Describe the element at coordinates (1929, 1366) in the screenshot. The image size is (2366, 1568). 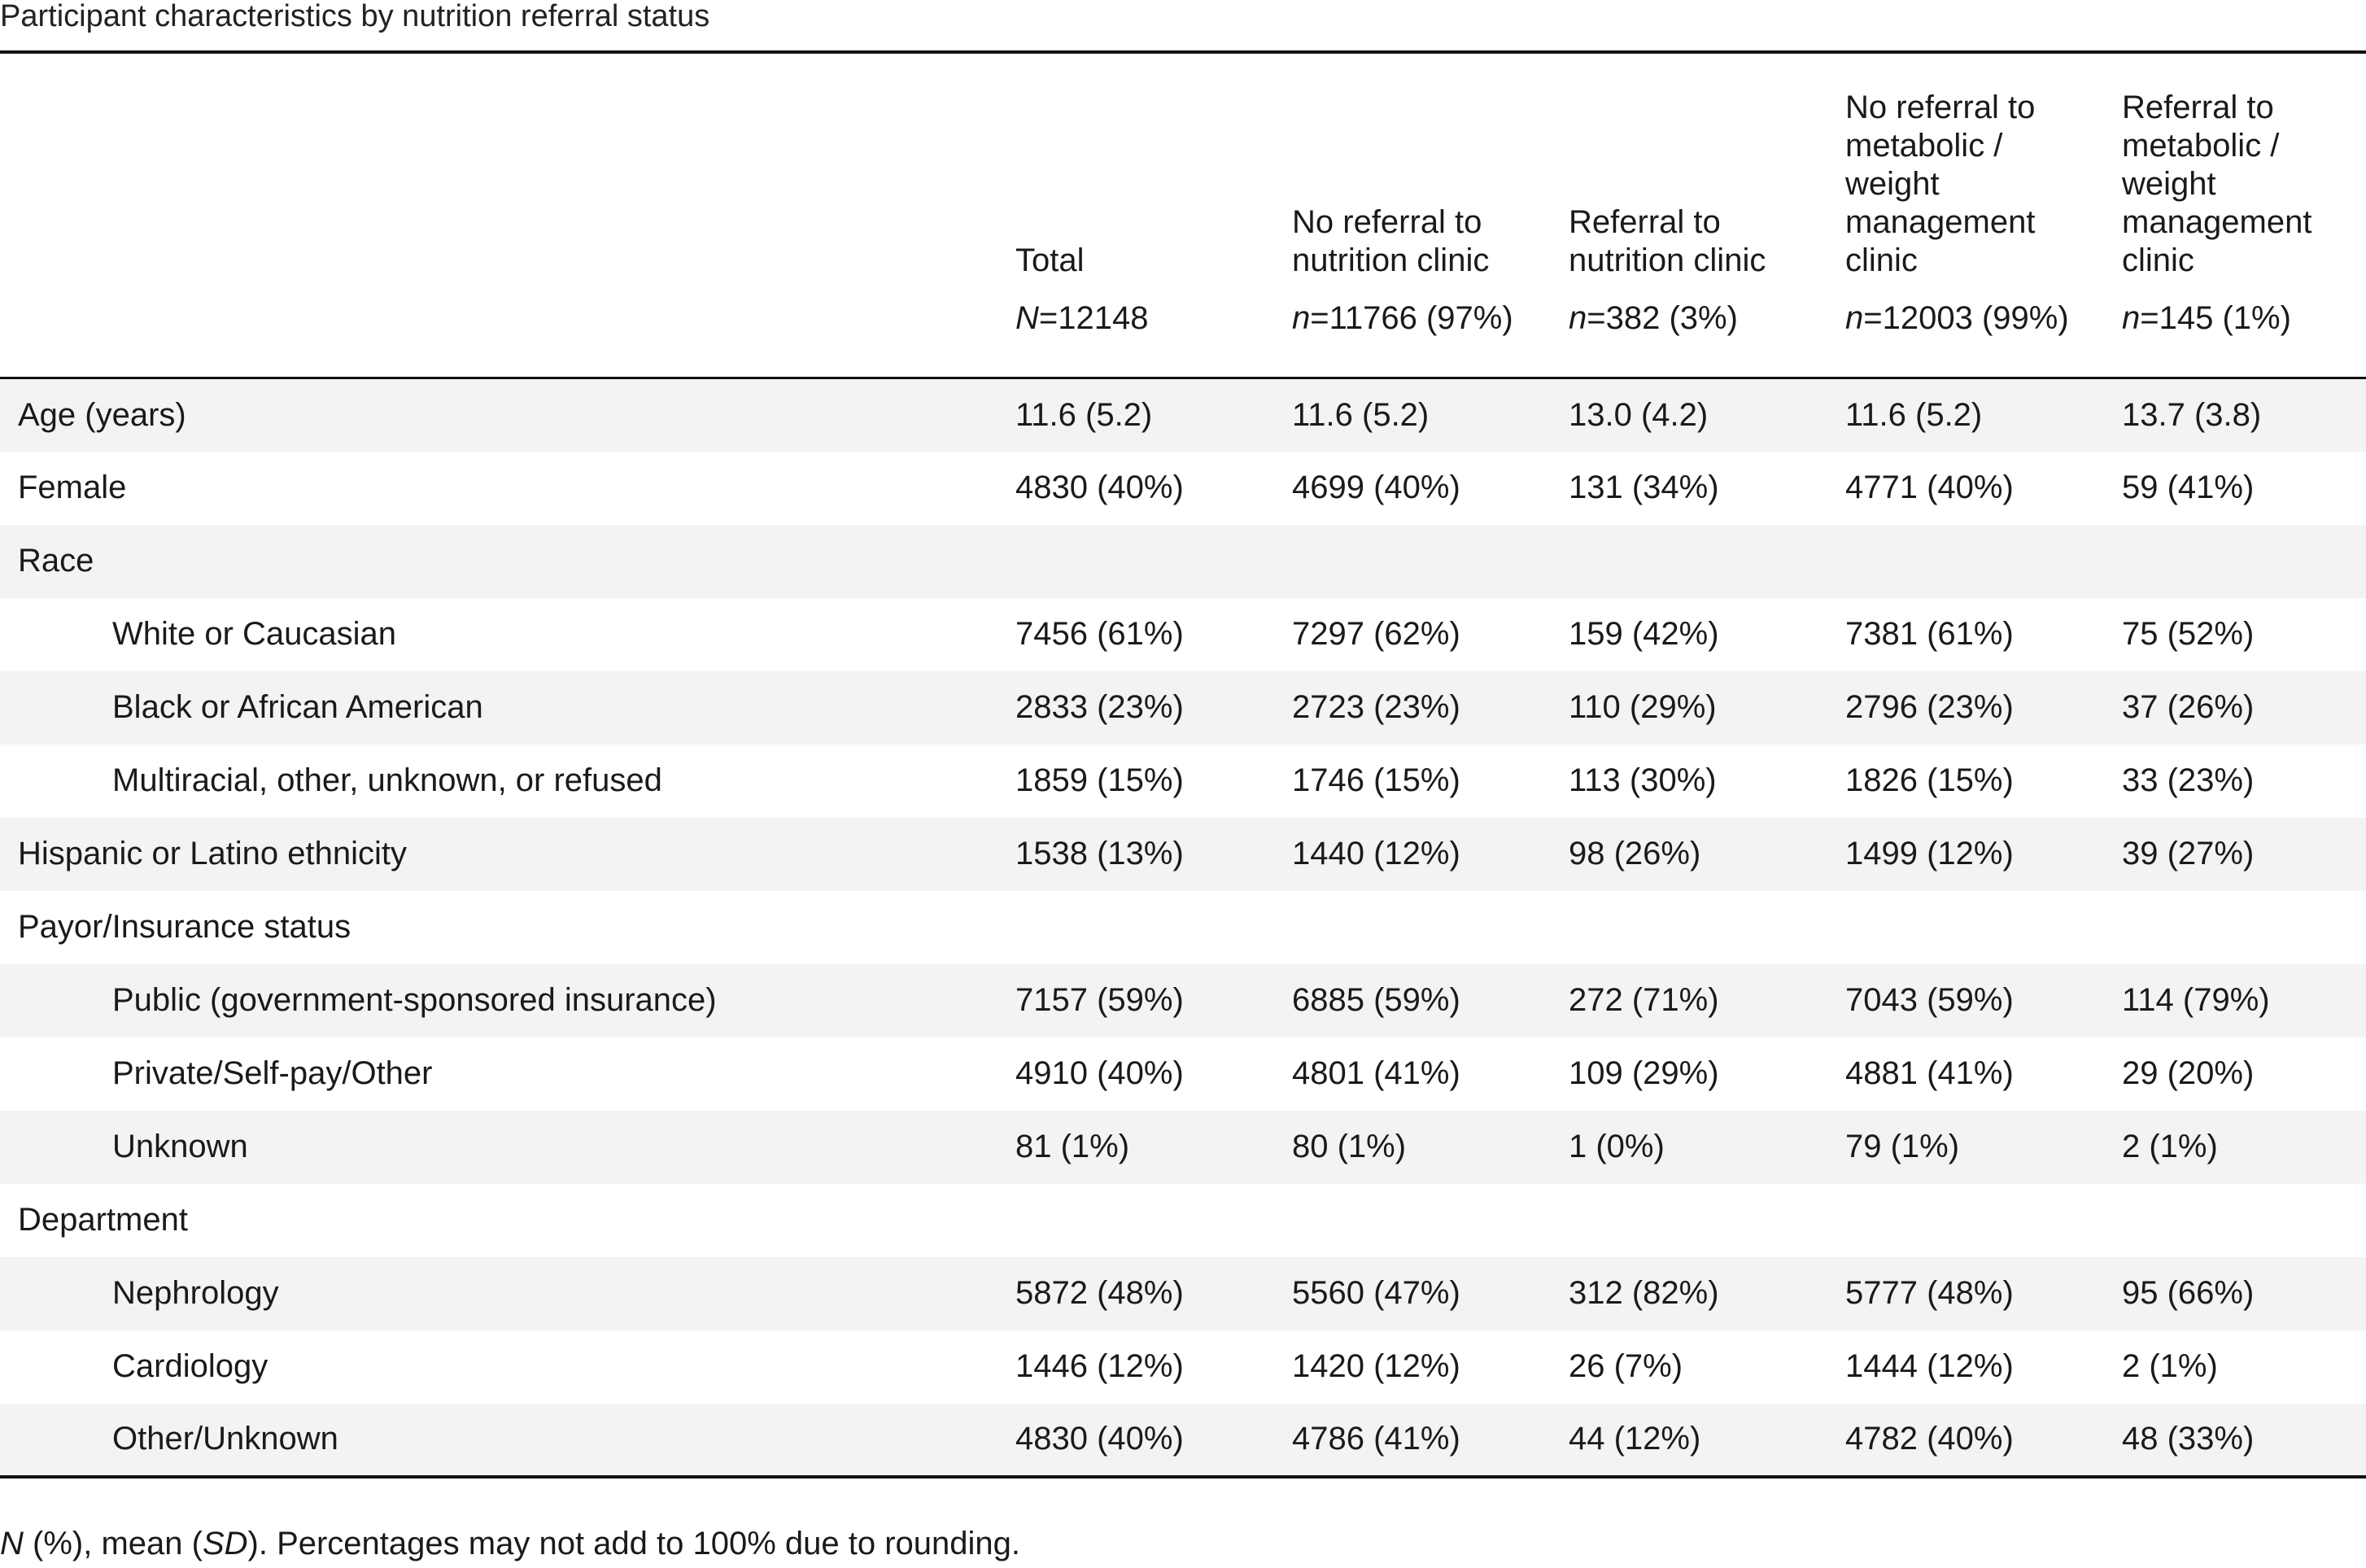
I see `cell-value: 1444 (12%)` at that location.